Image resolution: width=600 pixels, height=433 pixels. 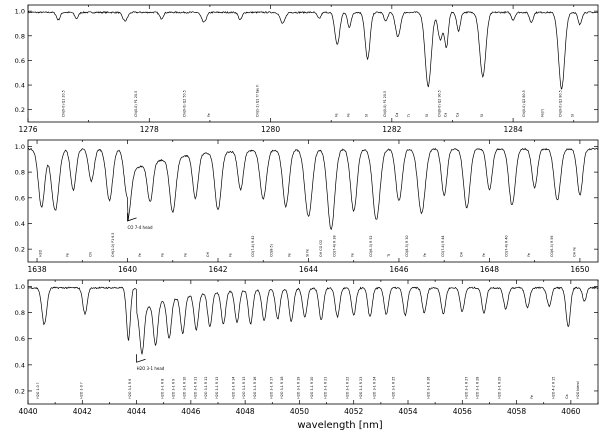 What do you see at coordinates (282, 388) in the screenshot?
I see `line-id-label: H2O 3-1 R 18` at bounding box center [282, 388].